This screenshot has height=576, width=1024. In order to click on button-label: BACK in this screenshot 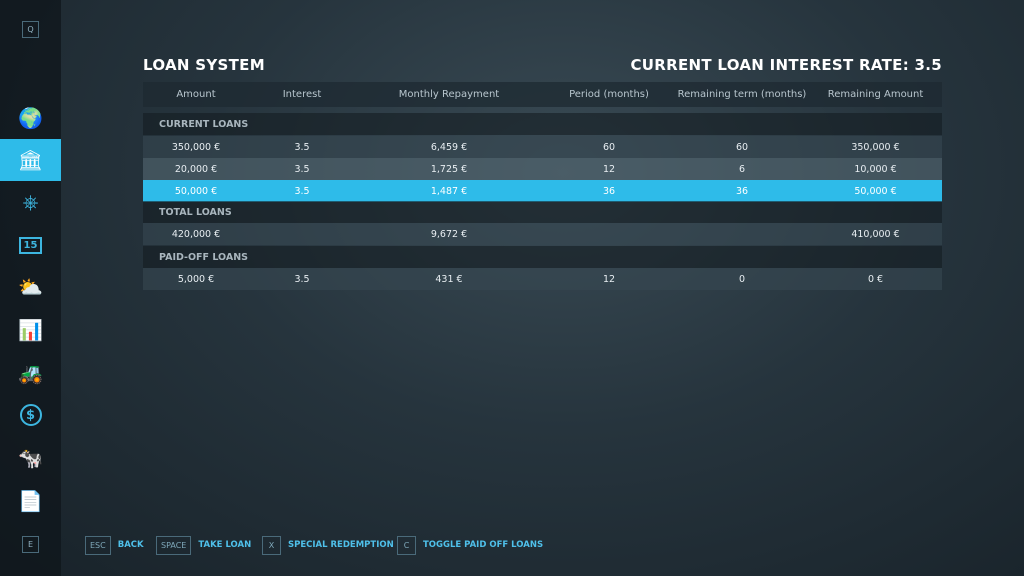, I will do `click(130, 545)`.